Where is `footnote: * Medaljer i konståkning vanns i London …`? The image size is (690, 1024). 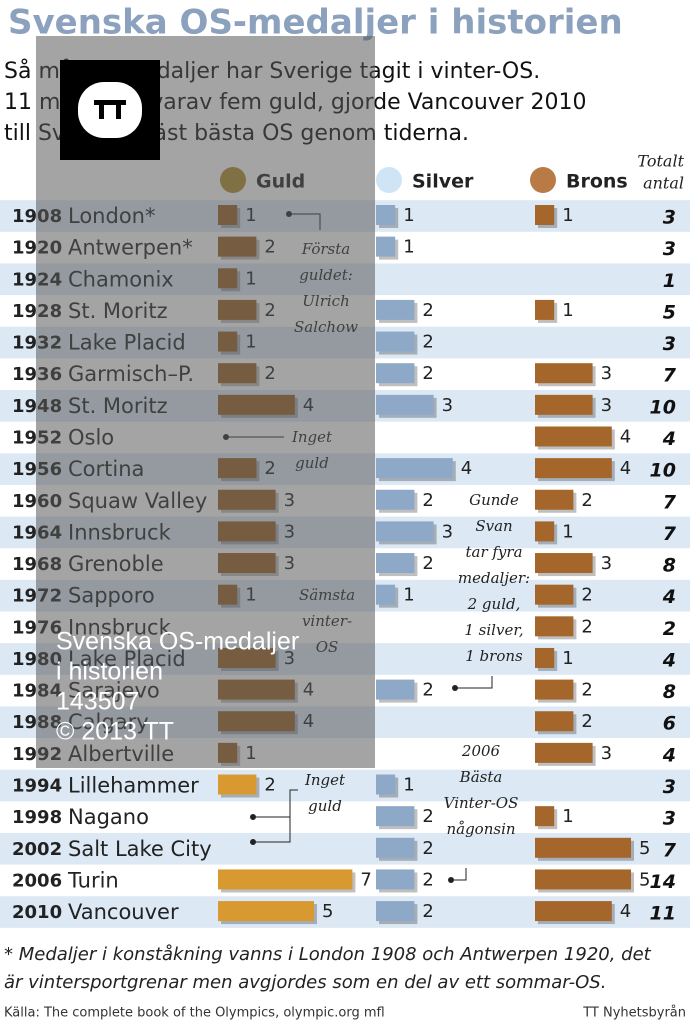 footnote: * Medaljer i konståkning vanns i London … is located at coordinates (328, 954).